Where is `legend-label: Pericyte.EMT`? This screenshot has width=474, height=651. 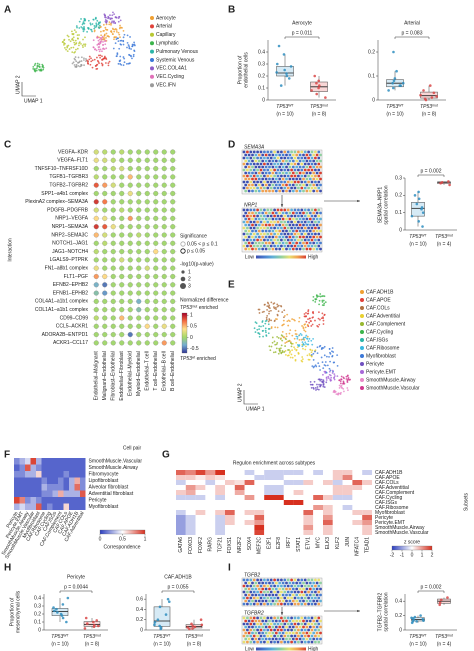
legend-label: Pericyte.EMT is located at coordinates (381, 372).